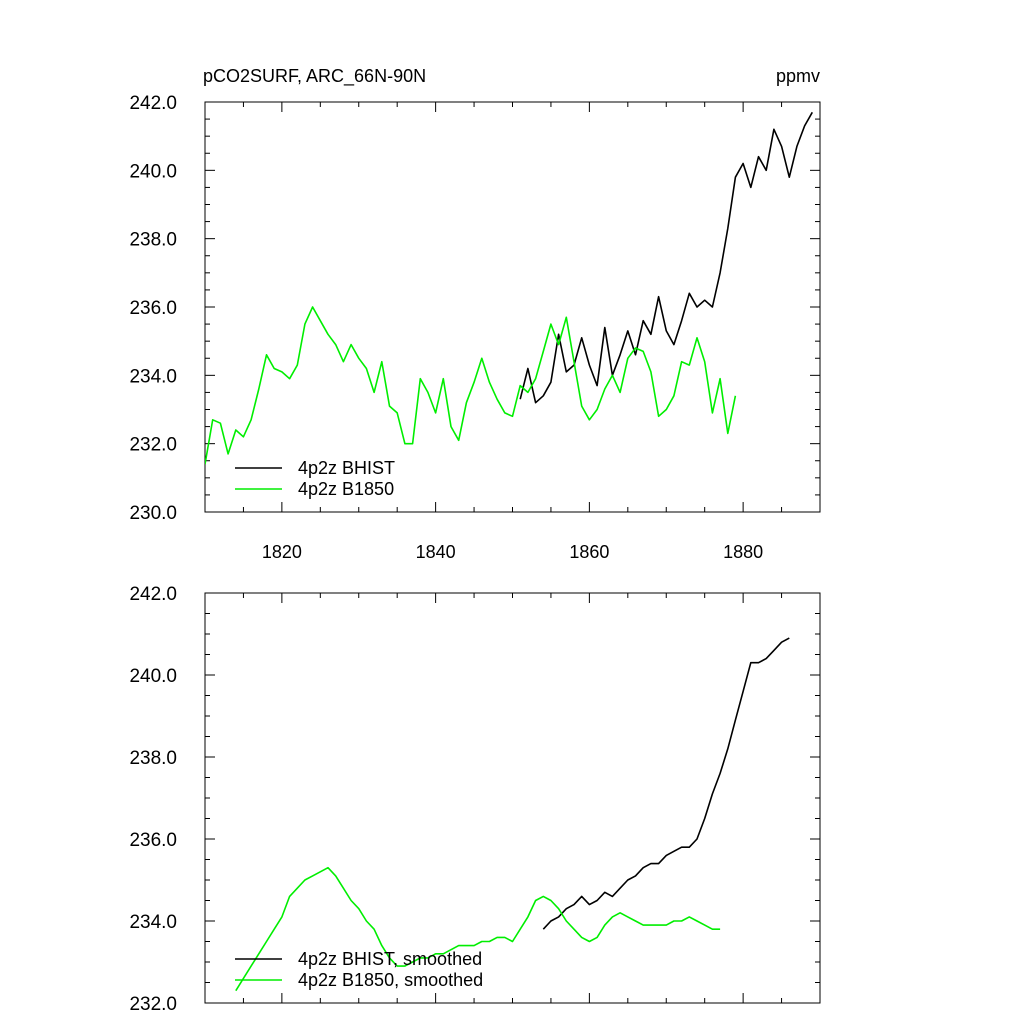  What do you see at coordinates (798, 76) in the screenshot?
I see `chart-units: ppmv` at bounding box center [798, 76].